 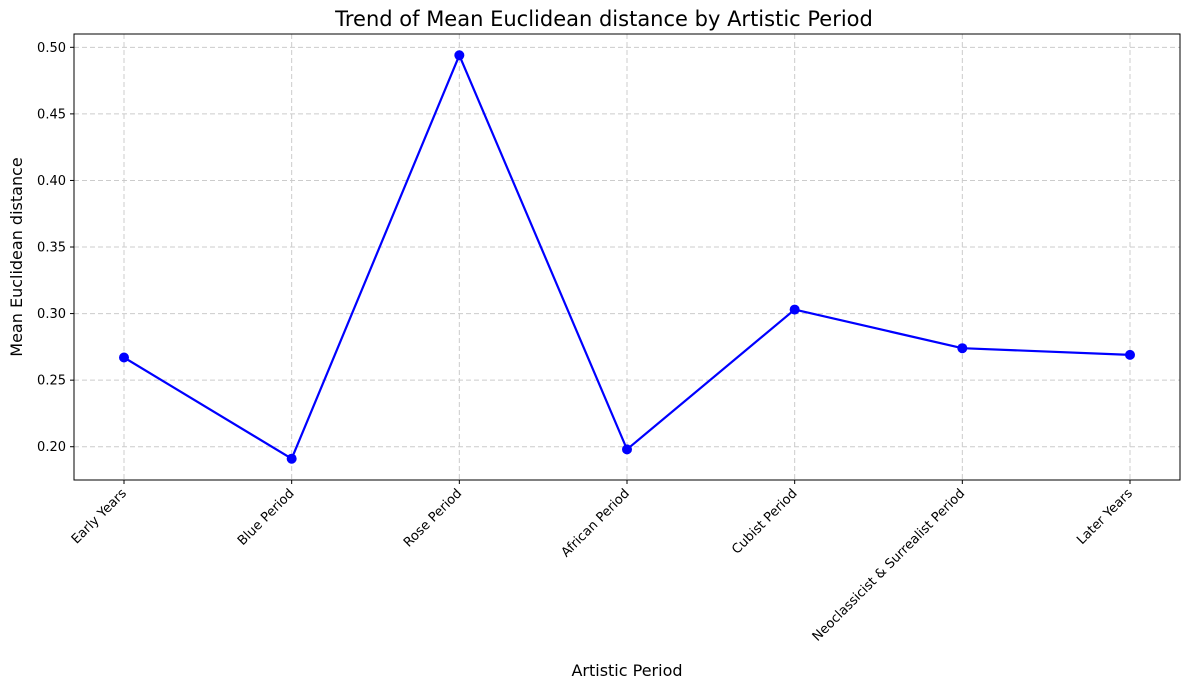 What do you see at coordinates (626, 670) in the screenshot?
I see `x-axis-label: Artistic Period` at bounding box center [626, 670].